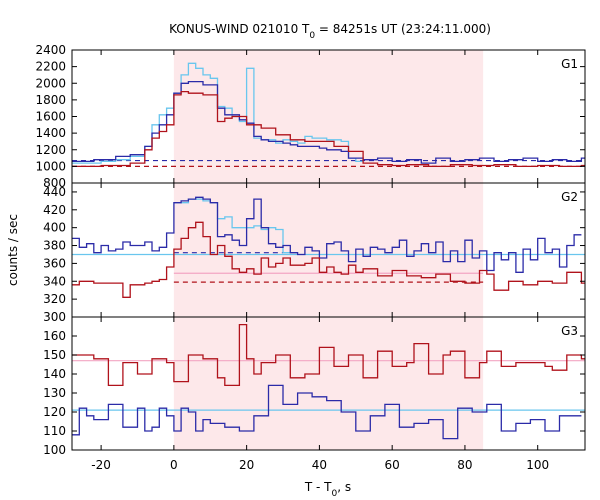 The image size is (600, 500). What do you see at coordinates (537, 465) in the screenshot?
I see `x-tick-label: 100` at bounding box center [537, 465].